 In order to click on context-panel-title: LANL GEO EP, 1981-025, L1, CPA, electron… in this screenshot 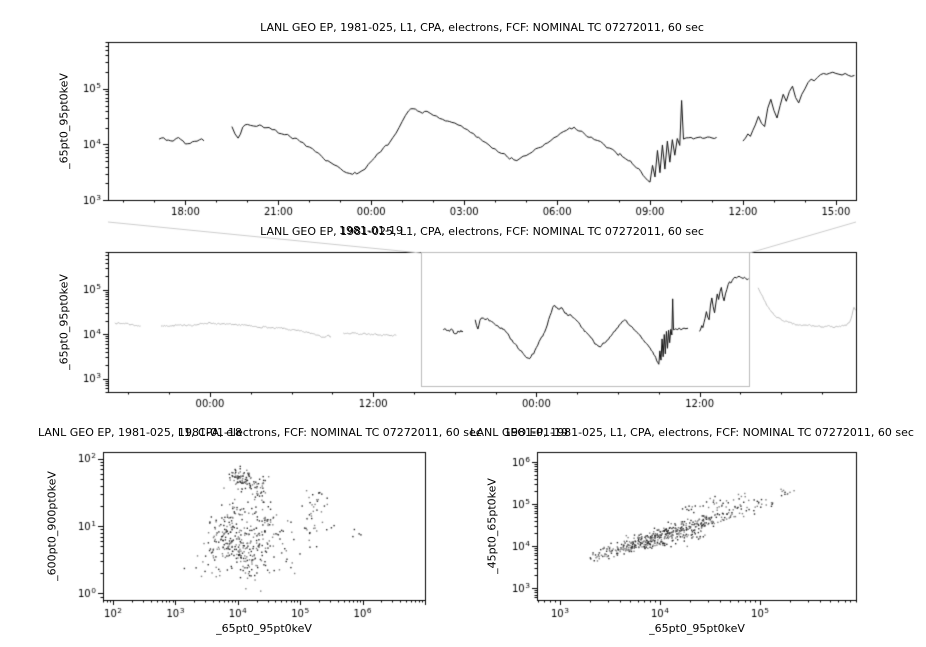, I will do `click(482, 231)`.